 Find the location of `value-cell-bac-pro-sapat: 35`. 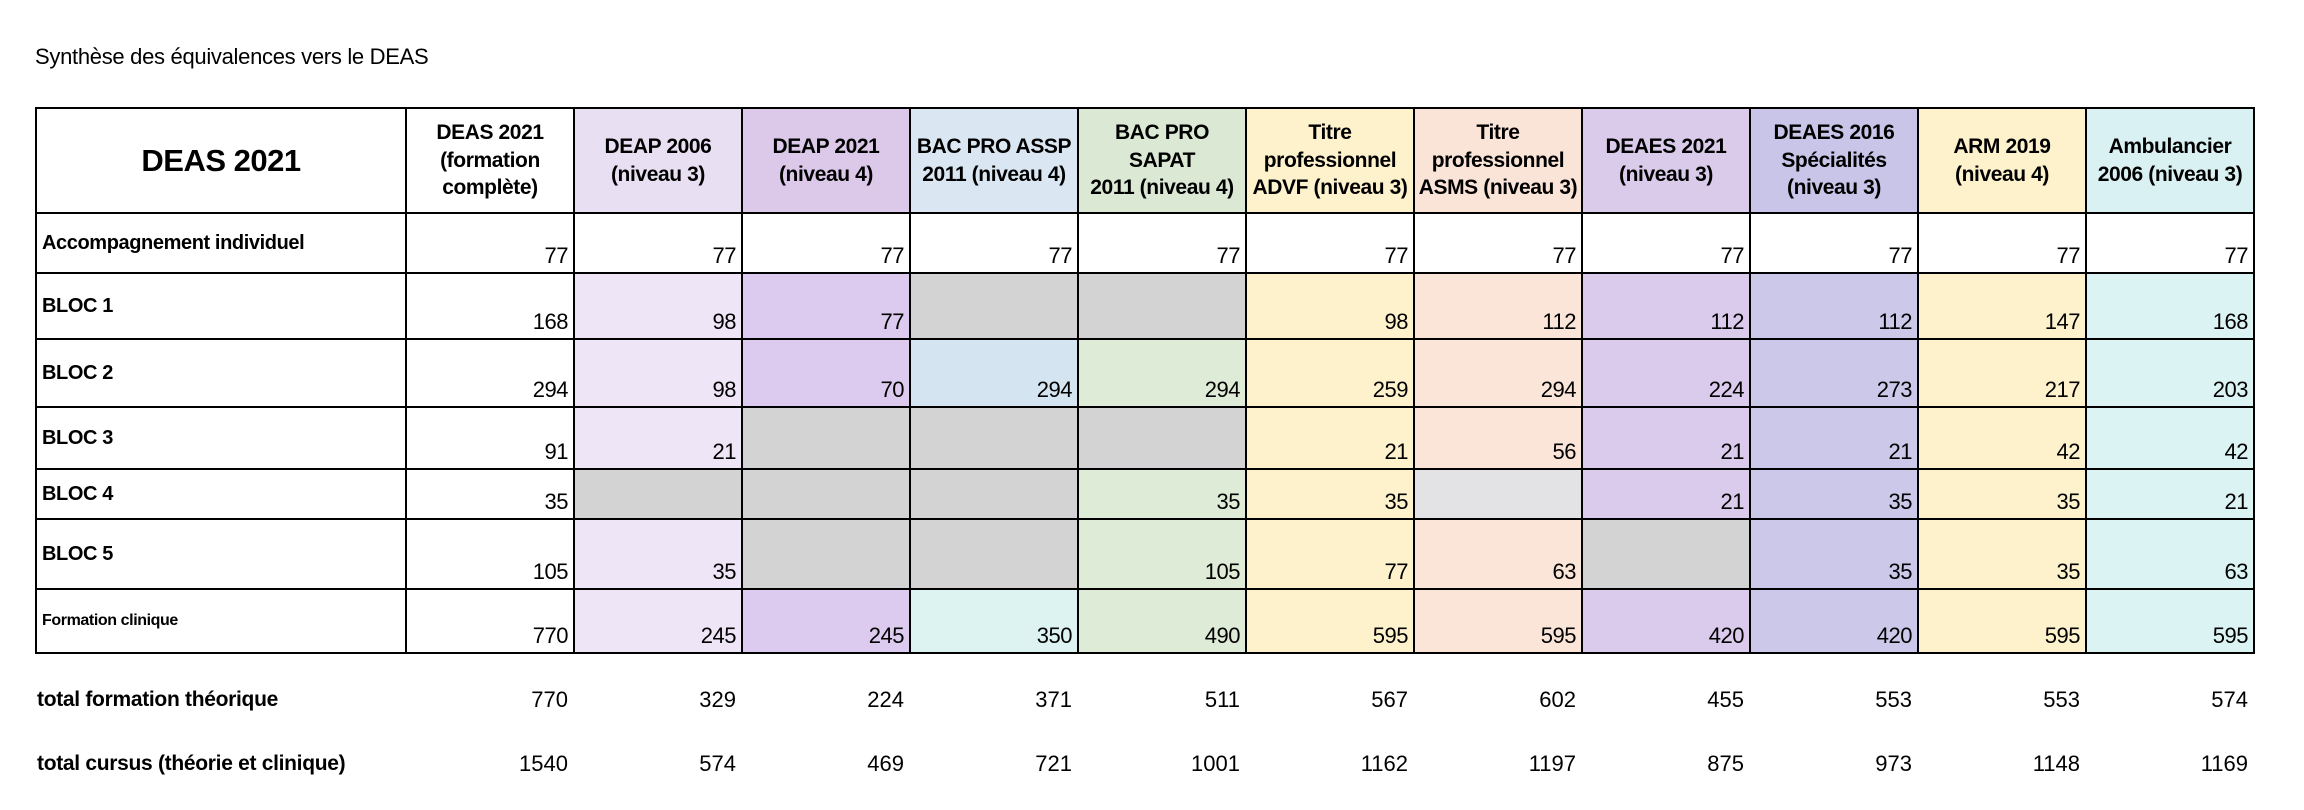

value-cell-bac-pro-sapat: 35 is located at coordinates (1163, 495).